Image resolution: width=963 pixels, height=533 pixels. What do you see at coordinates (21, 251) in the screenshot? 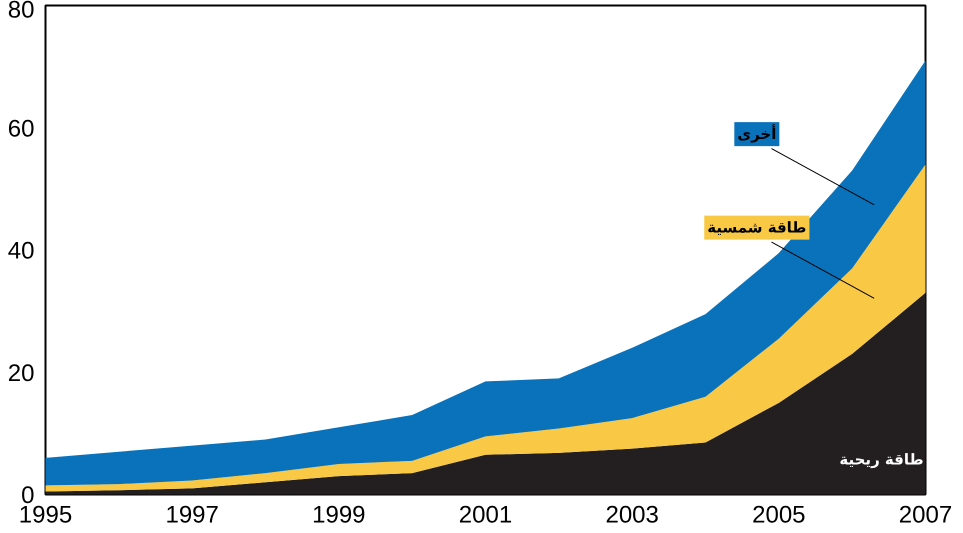
I see `y-tick-label: 40` at bounding box center [21, 251].